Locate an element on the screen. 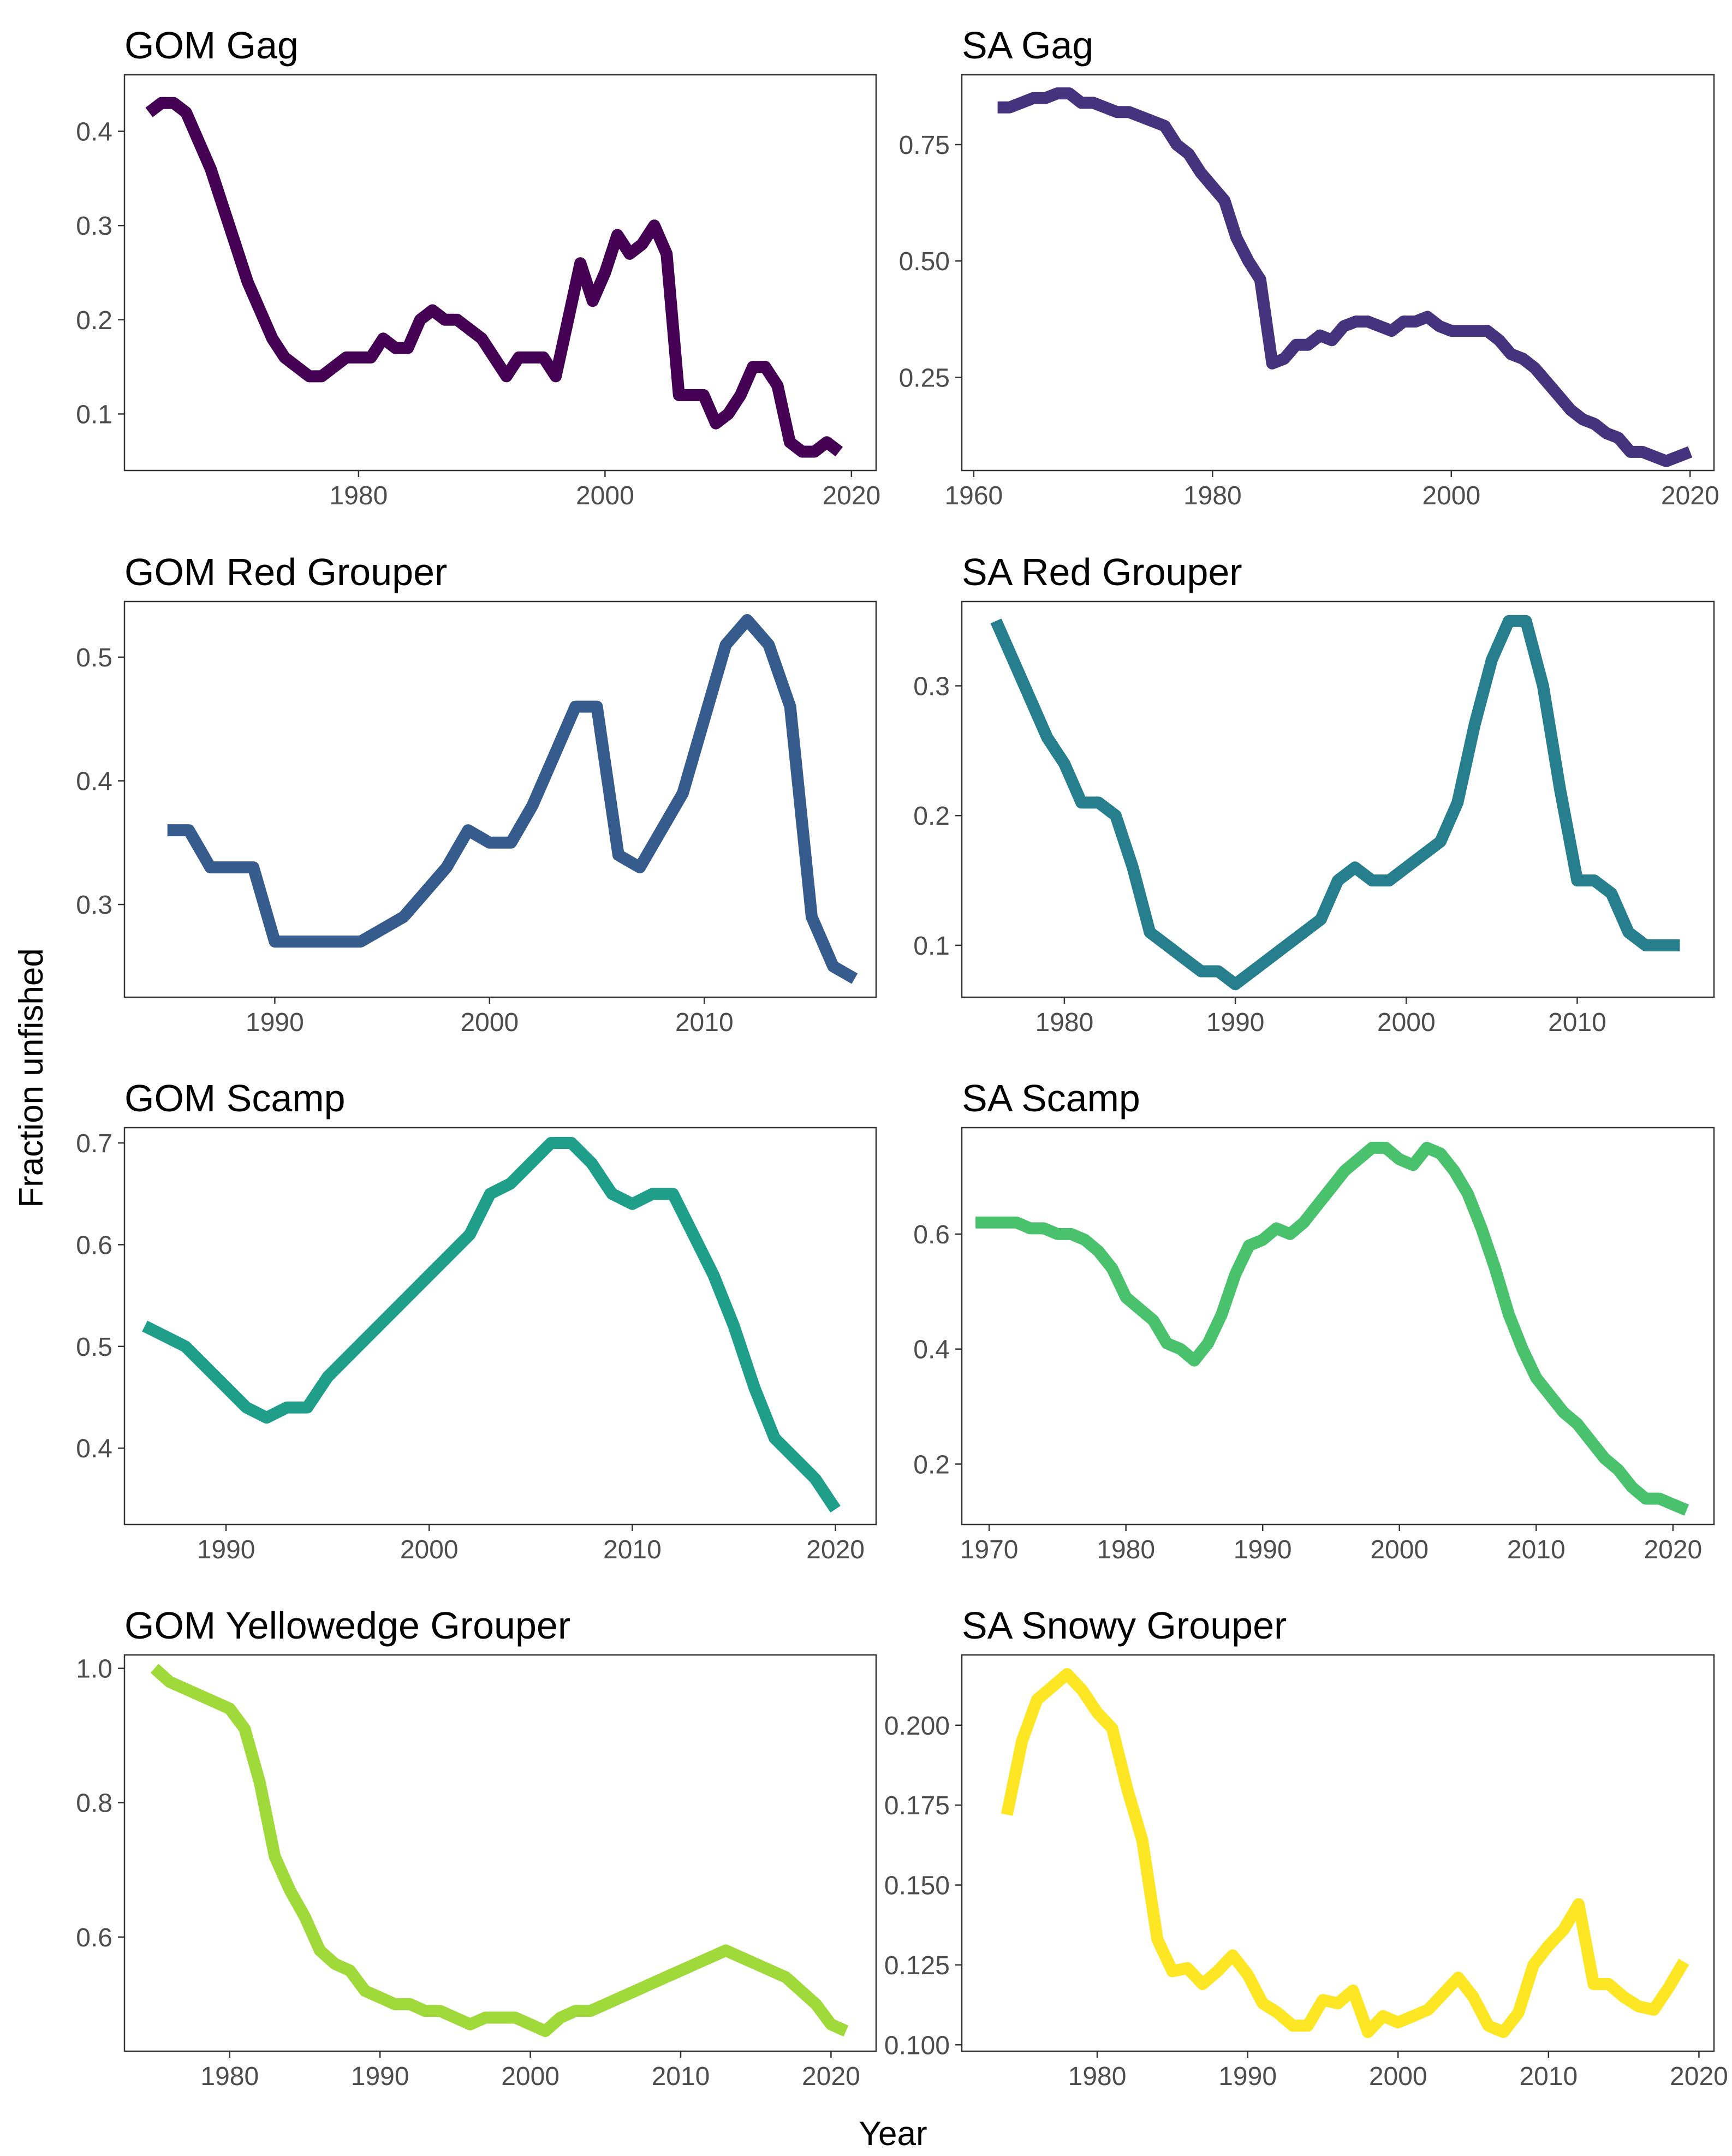 This screenshot has height=2156, width=1732. y-tick-label: 0.100 is located at coordinates (917, 2045).